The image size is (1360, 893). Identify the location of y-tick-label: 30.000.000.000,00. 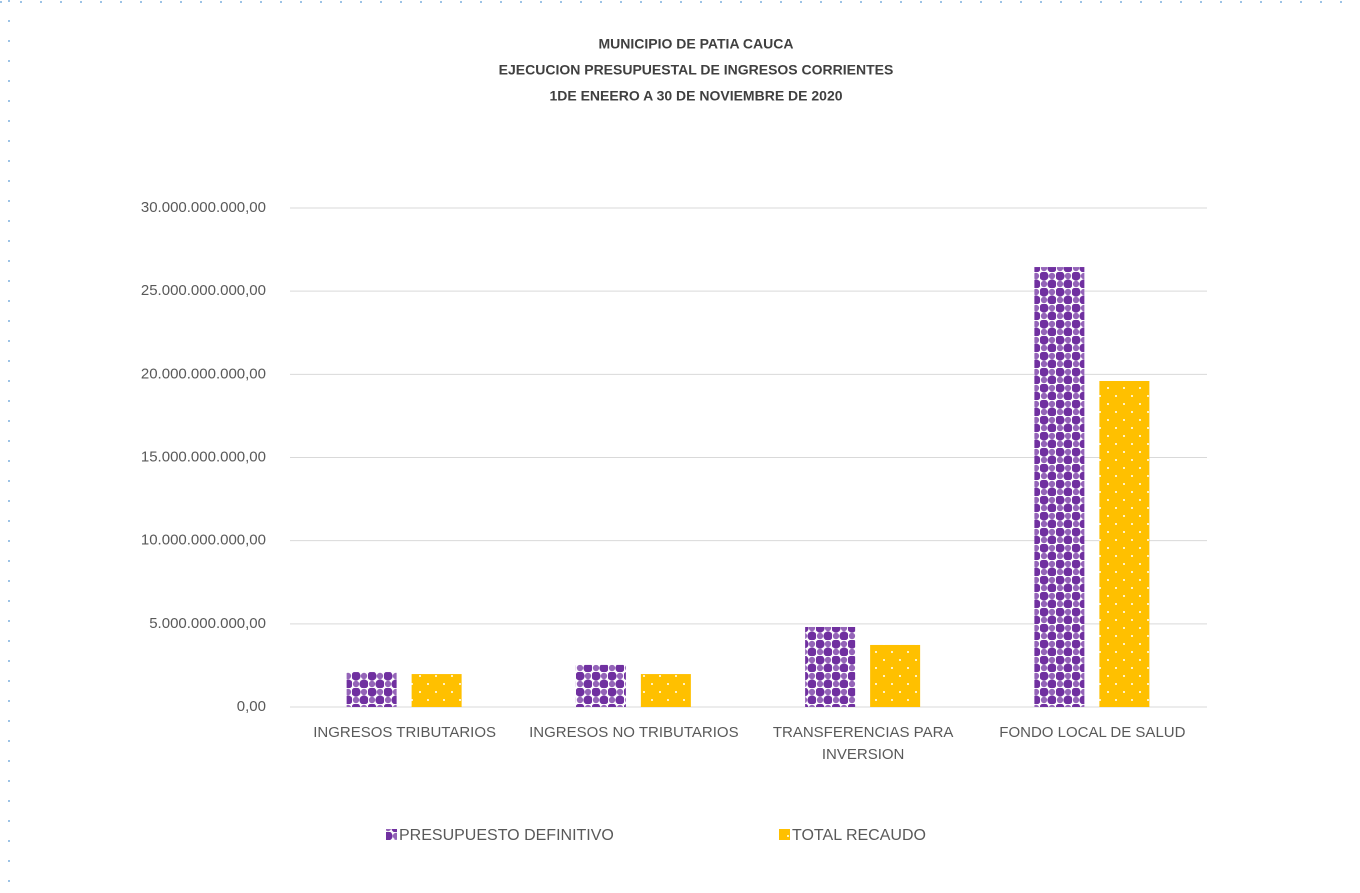
(203, 207).